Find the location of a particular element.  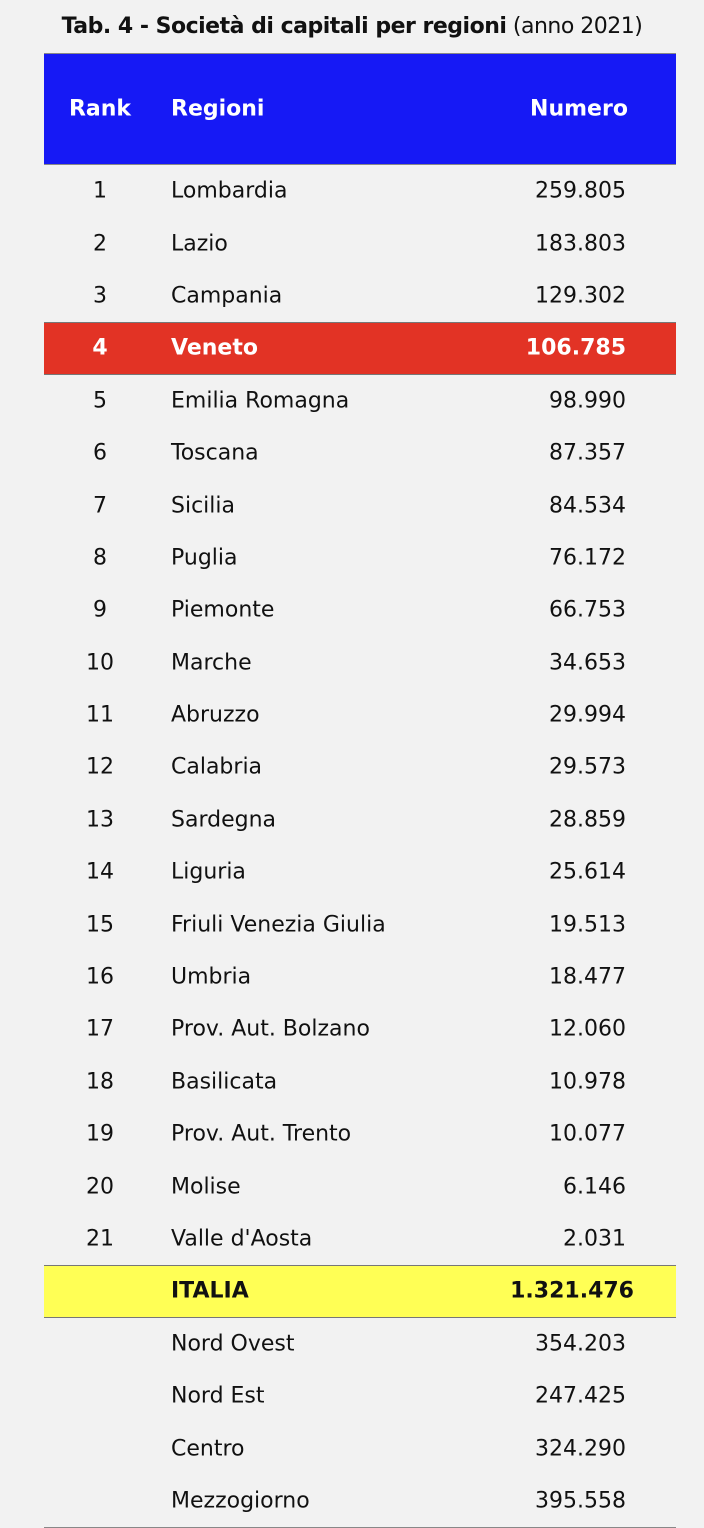

header-rank: Rank is located at coordinates (100, 109).